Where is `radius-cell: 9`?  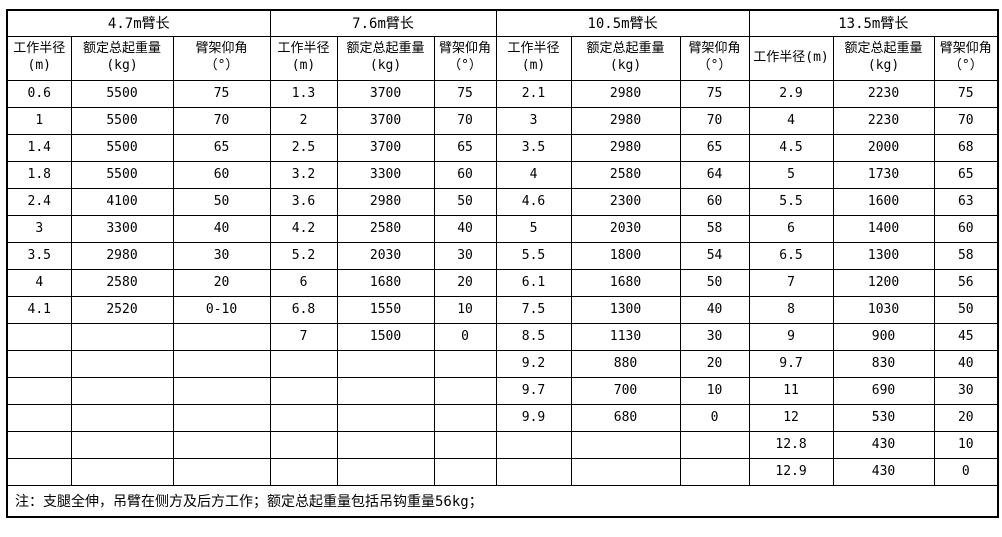
radius-cell: 9 is located at coordinates (791, 336).